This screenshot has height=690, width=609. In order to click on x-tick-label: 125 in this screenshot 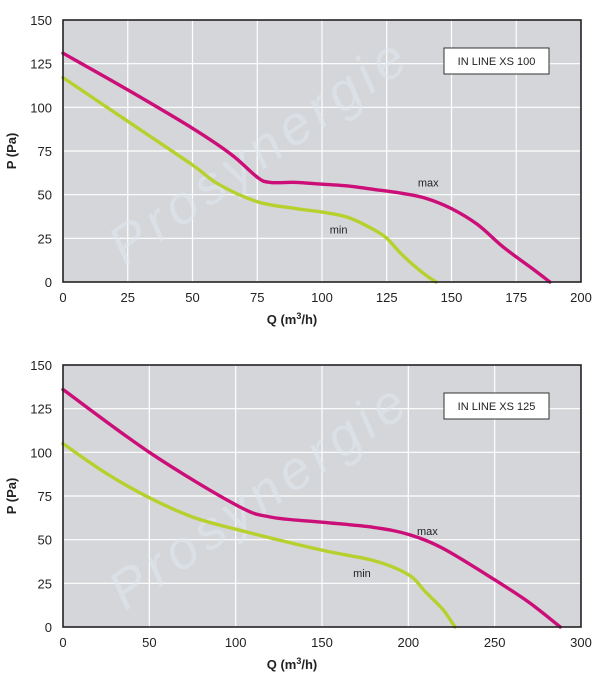, I will do `click(387, 297)`.